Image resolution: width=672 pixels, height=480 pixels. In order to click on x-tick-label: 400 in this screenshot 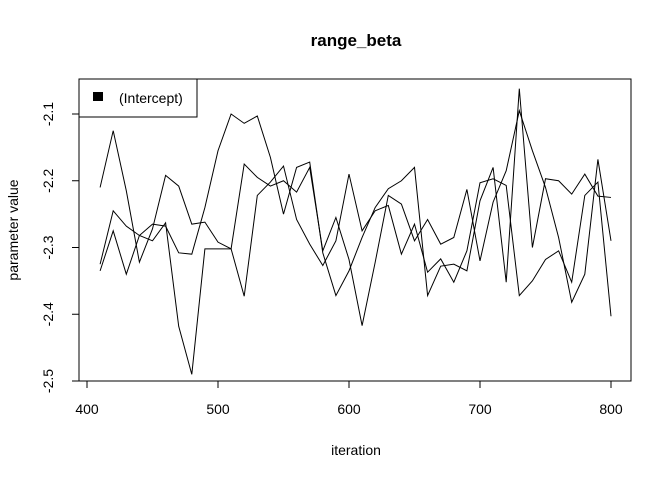, I will do `click(87, 409)`.